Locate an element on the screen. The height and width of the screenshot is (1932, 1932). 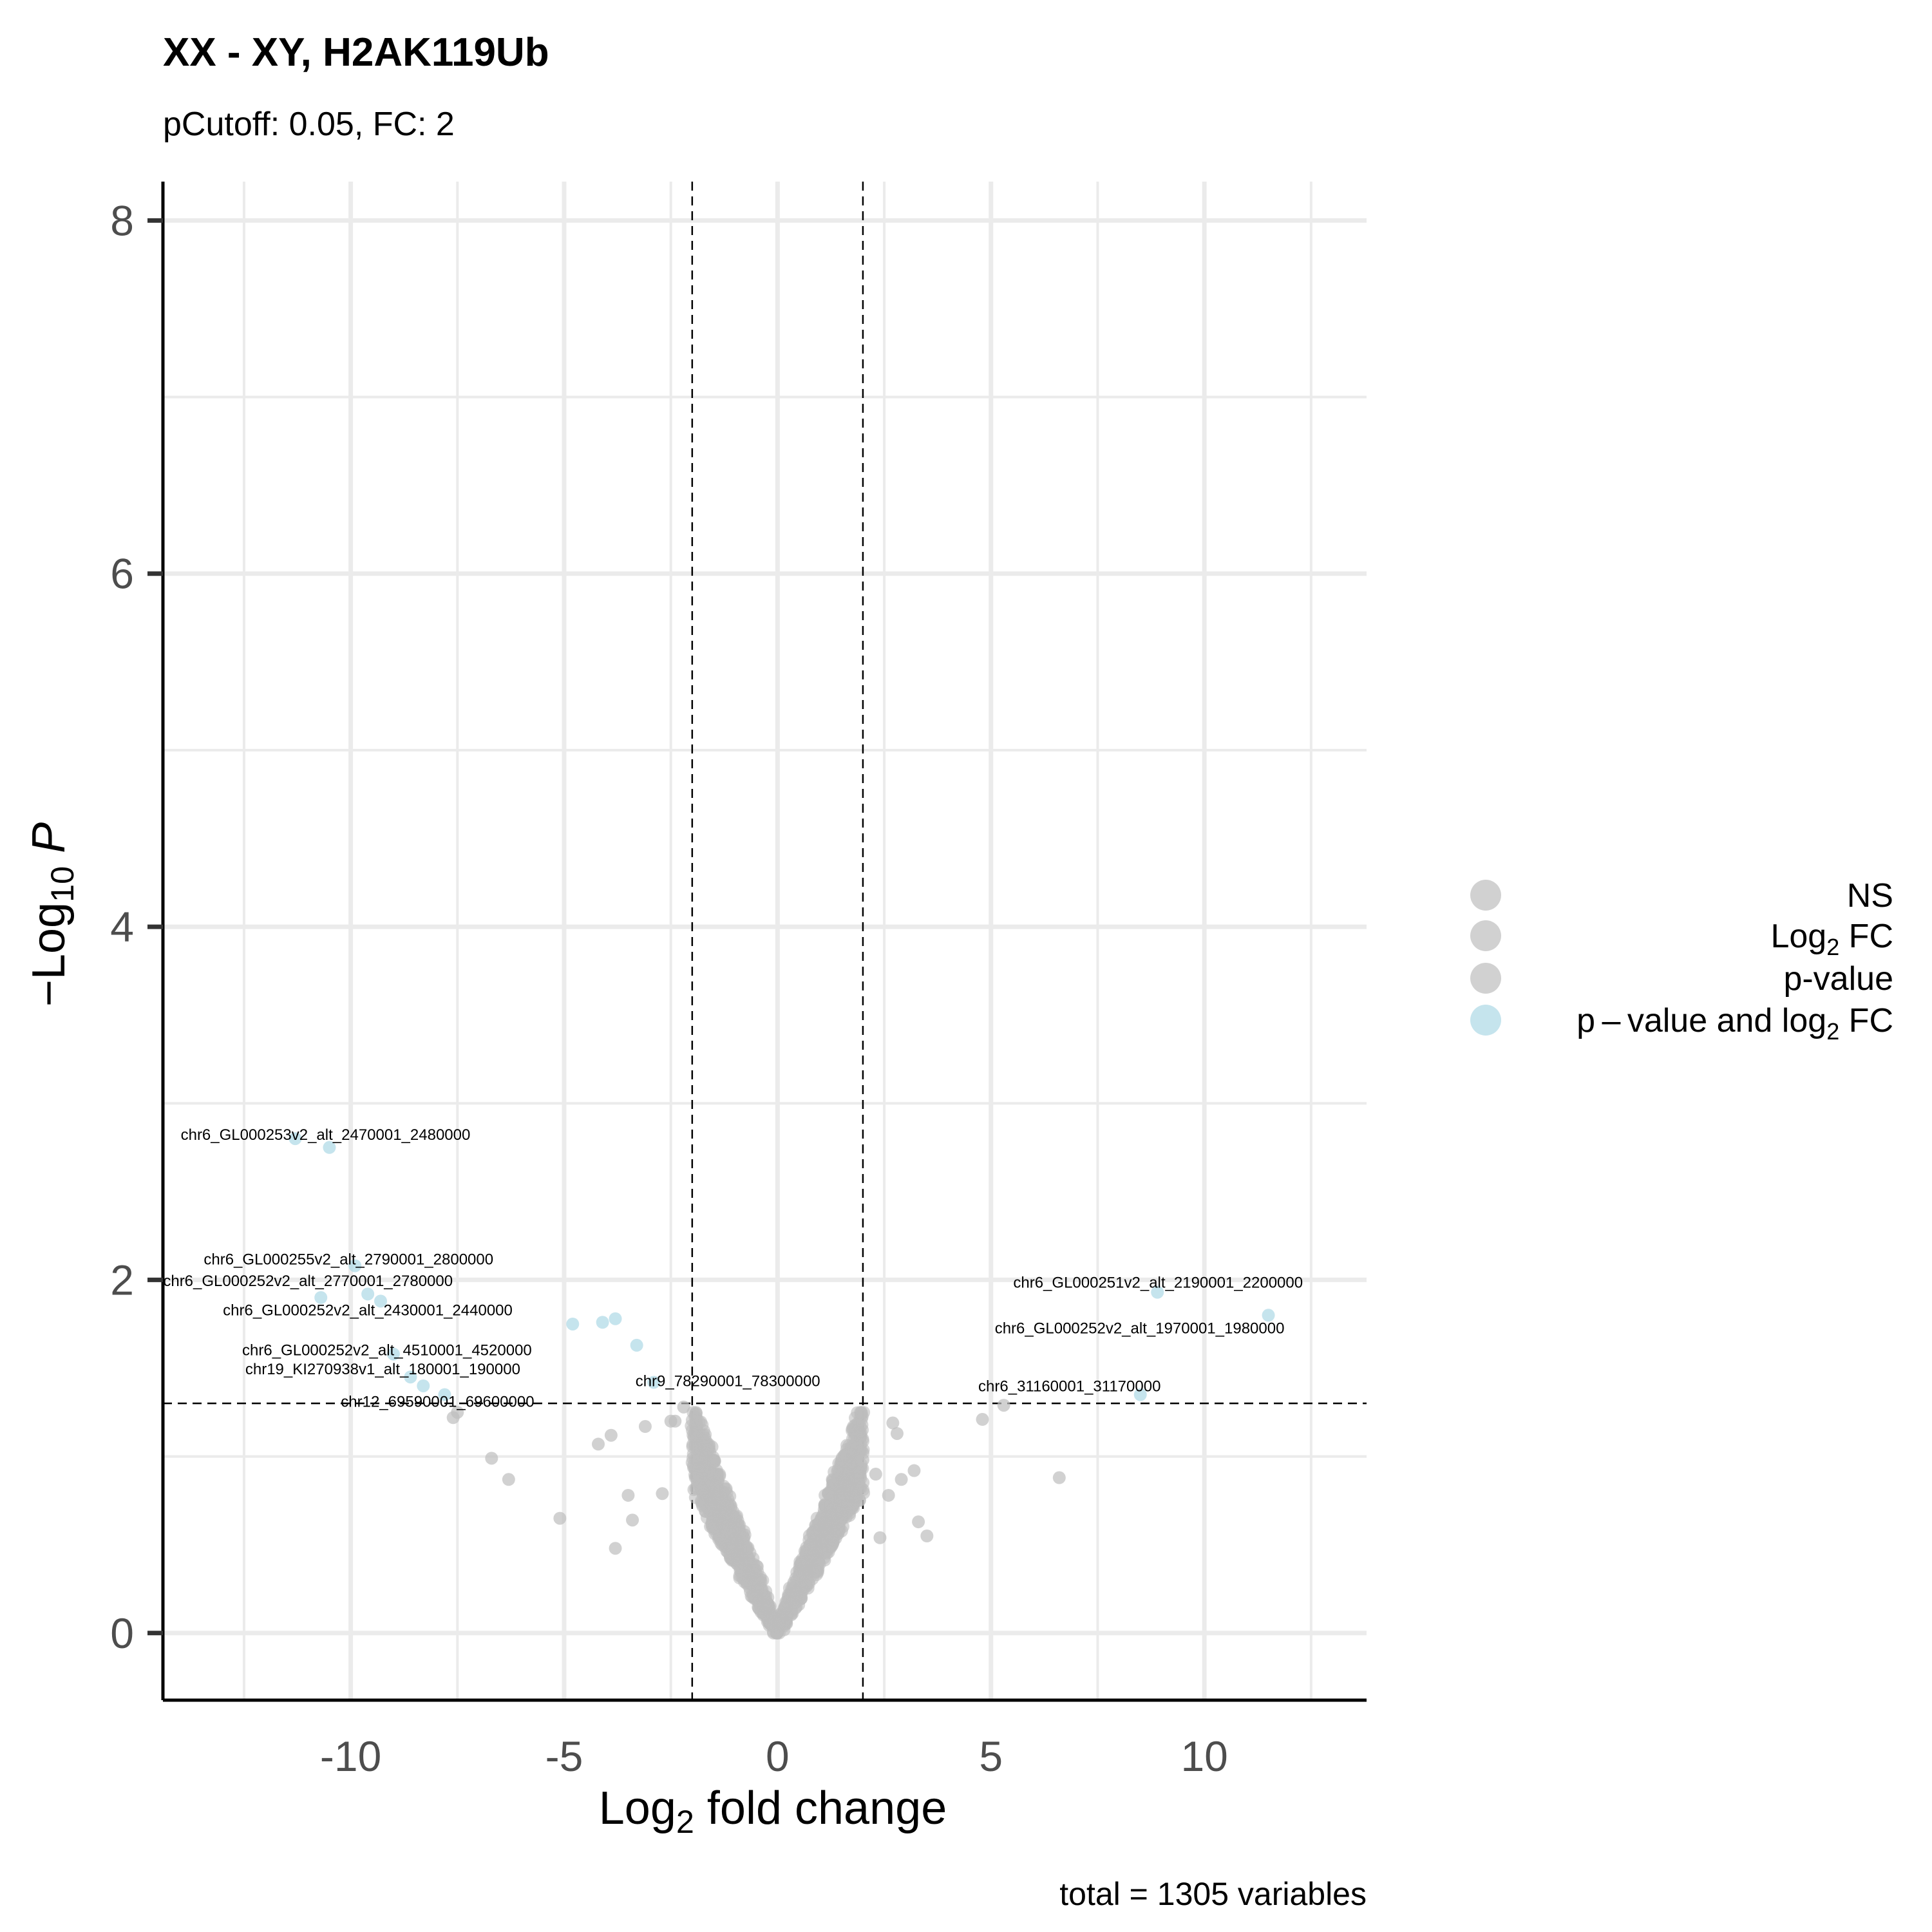
legend-label: p-value is located at coordinates (1838, 979).